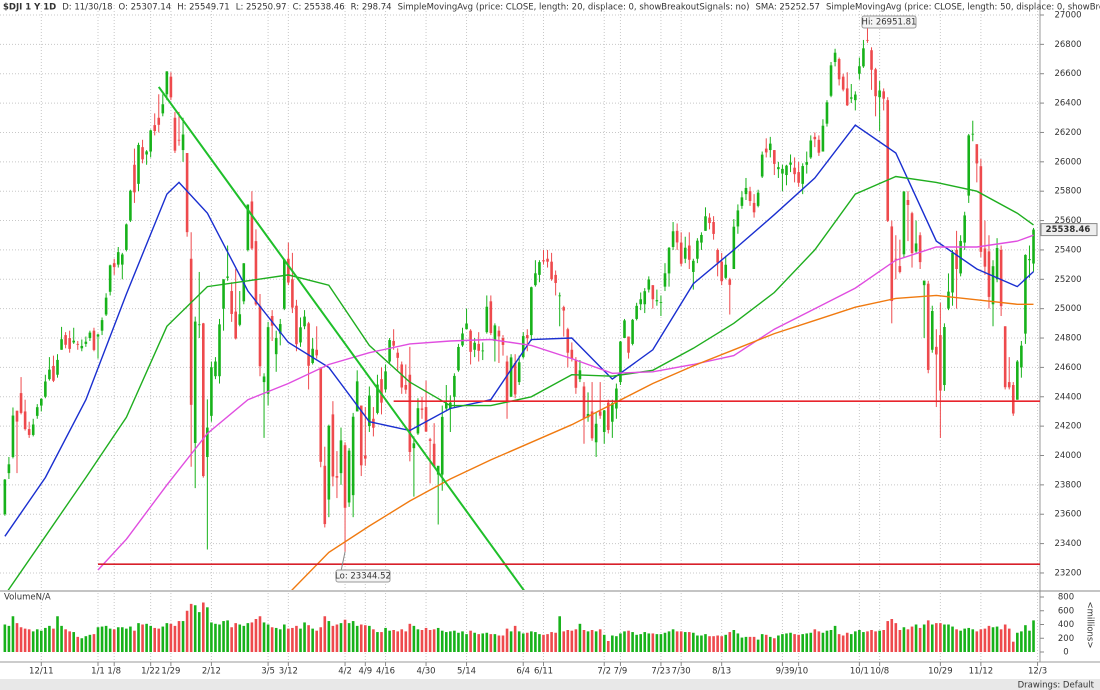 Image resolution: width=1100 pixels, height=690 pixels. Describe the element at coordinates (1067, 45) in the screenshot. I see `y-tick-label: 26800` at that location.